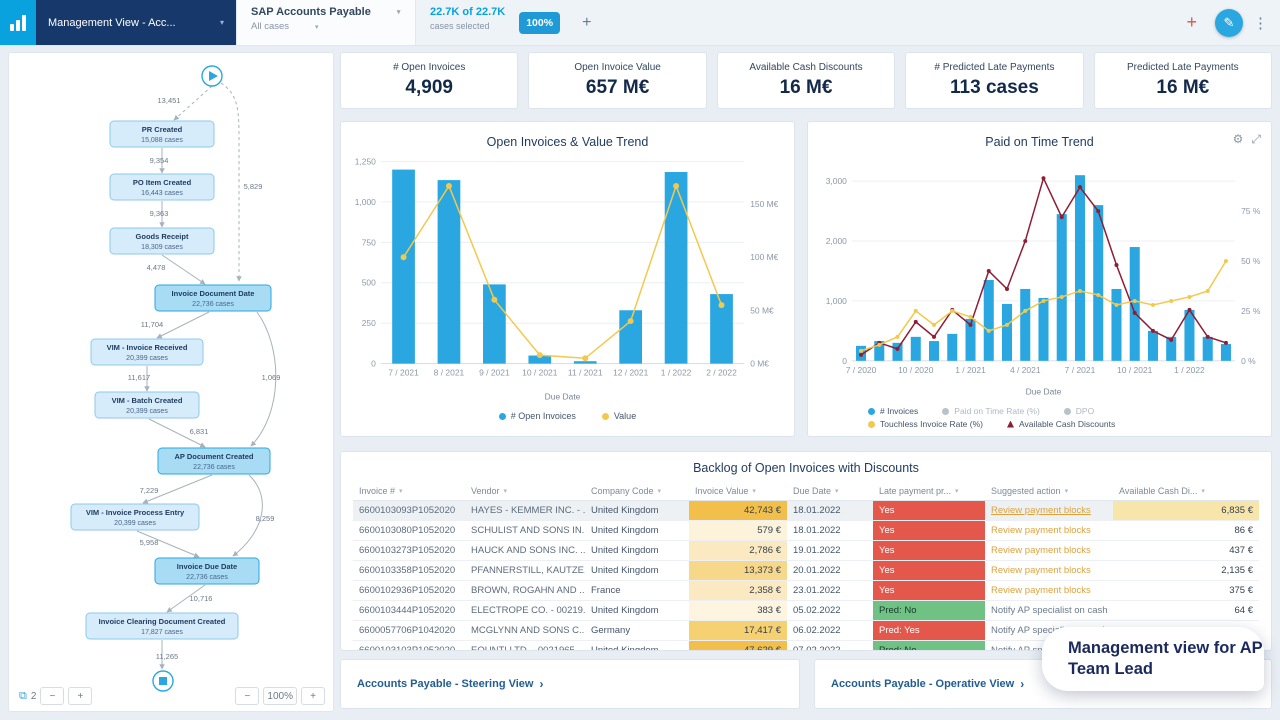  Describe the element at coordinates (587, 22) in the screenshot. I see `add-sheet-button: +` at that location.